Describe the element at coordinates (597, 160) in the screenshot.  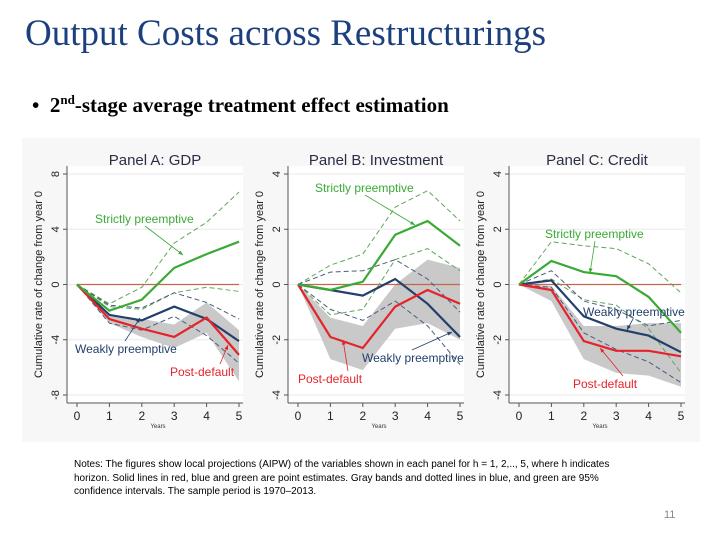
I see `panel-title: Panel C: Credit` at that location.